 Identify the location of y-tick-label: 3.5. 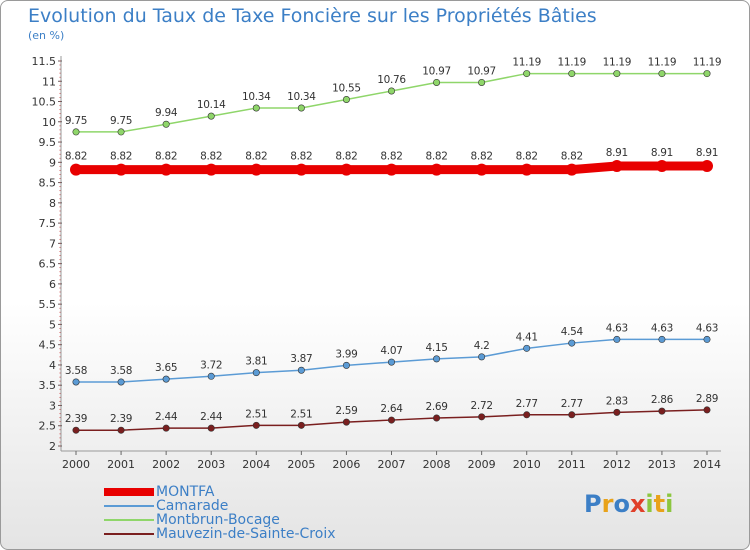
(48, 385).